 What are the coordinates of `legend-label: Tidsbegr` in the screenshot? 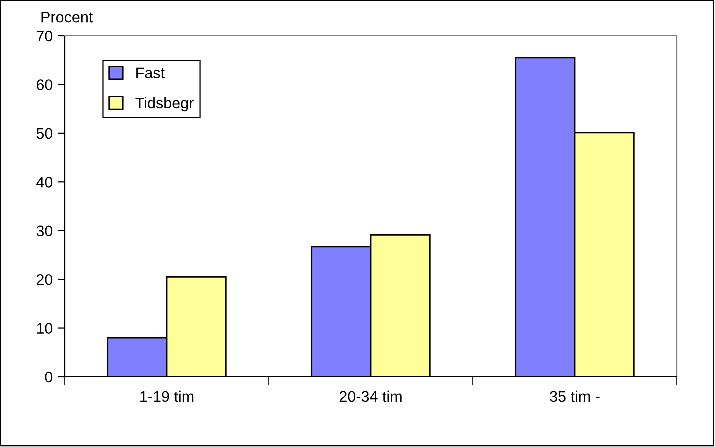 It's located at (165, 104).